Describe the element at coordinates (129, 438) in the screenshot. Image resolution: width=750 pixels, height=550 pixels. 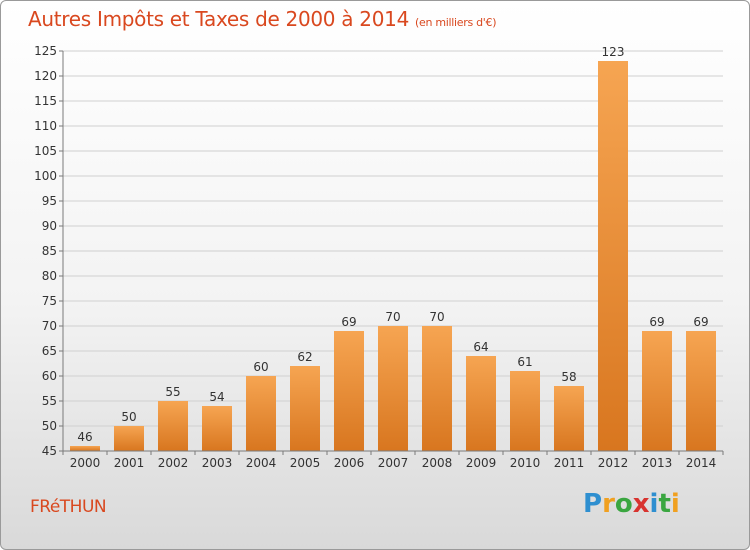
I see `bar-2001` at that location.